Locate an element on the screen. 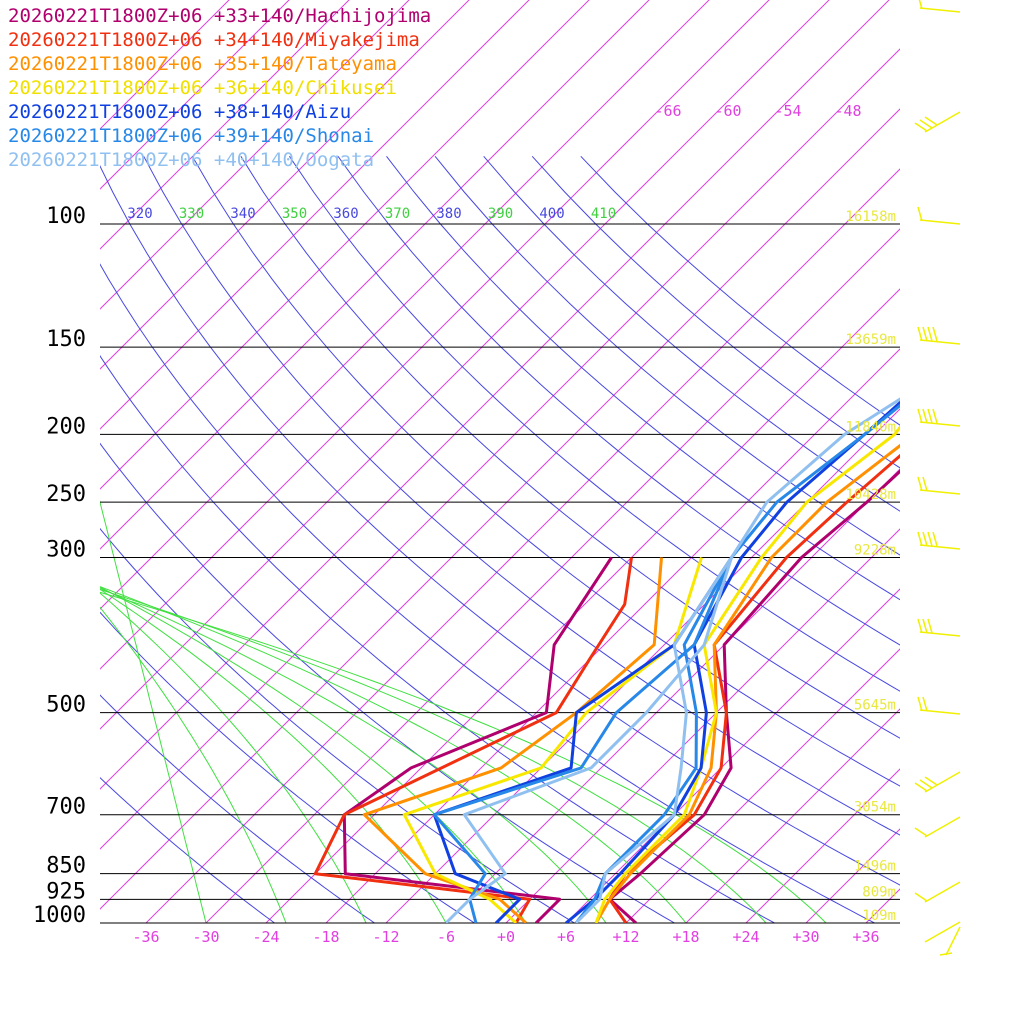 This screenshot has width=1024, height=1024. theta-label: 400 is located at coordinates (551, 214).